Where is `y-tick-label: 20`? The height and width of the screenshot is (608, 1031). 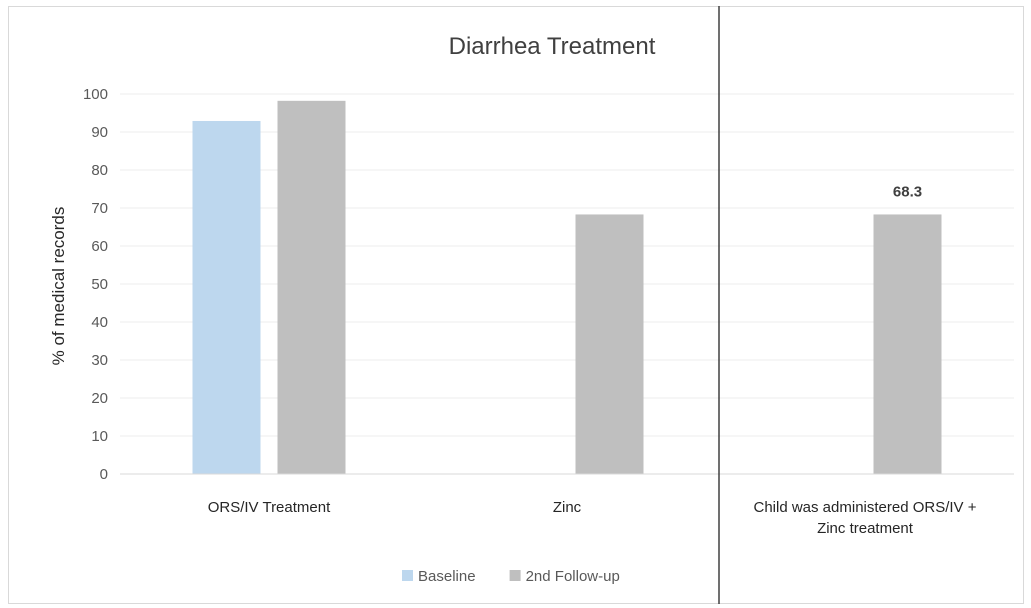 y-tick-label: 20 is located at coordinates (99, 398).